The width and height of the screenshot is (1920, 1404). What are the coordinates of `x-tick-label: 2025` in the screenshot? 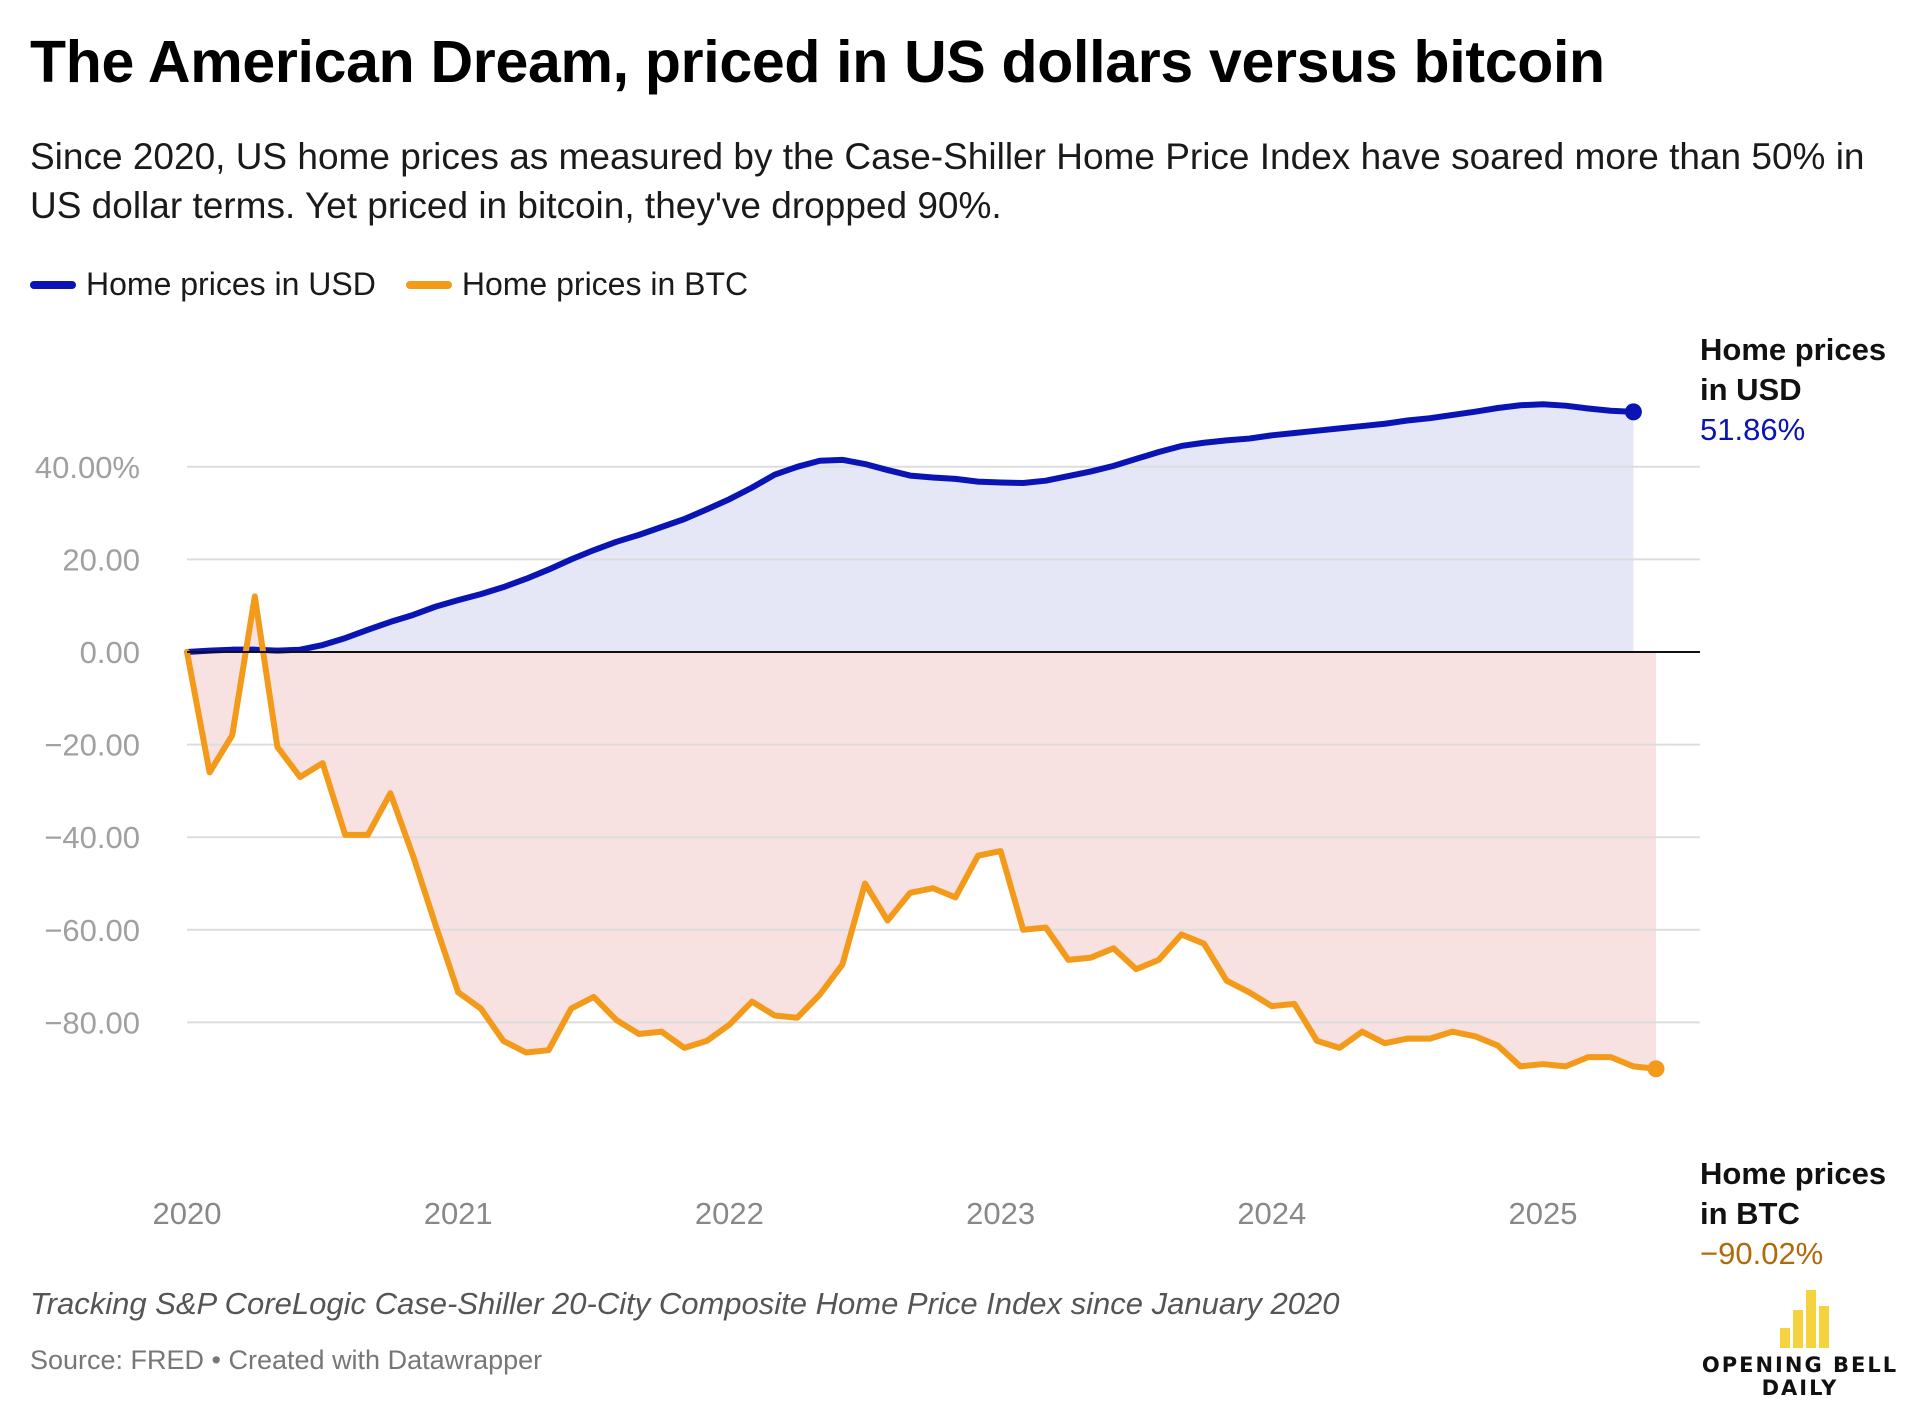 It's located at (1543, 1213).